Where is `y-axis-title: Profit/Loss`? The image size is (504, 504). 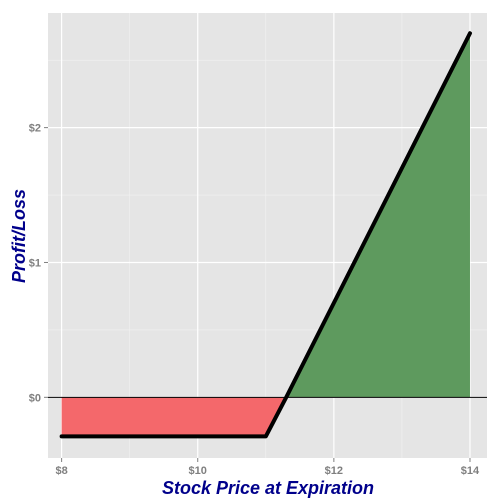
y-axis-title: Profit/Loss is located at coordinates (19, 236).